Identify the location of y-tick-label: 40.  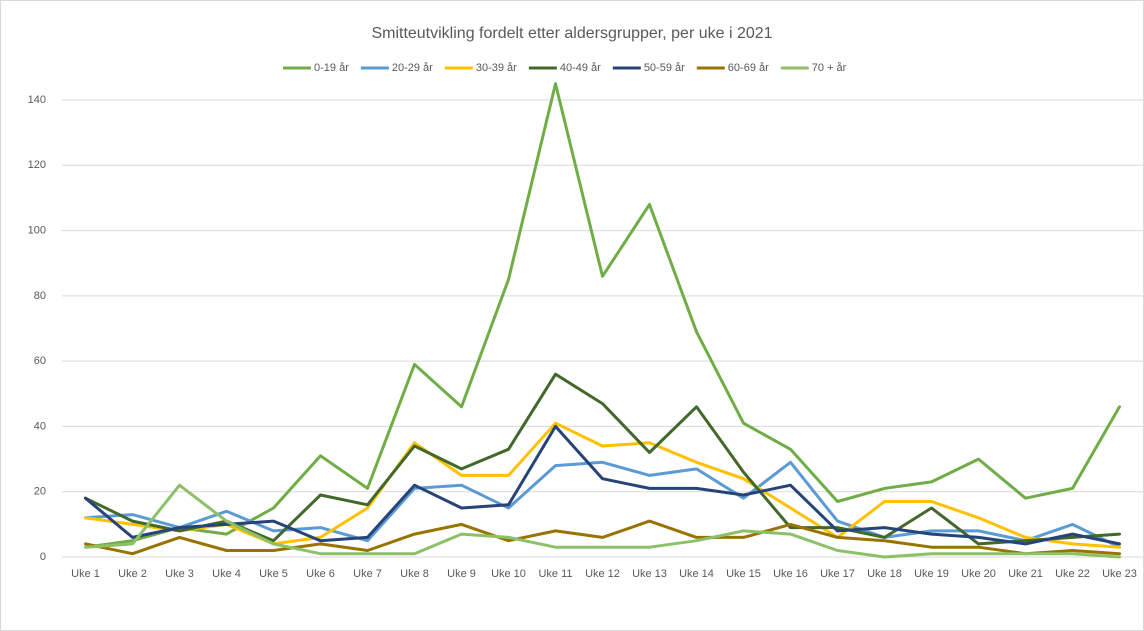
(40, 426).